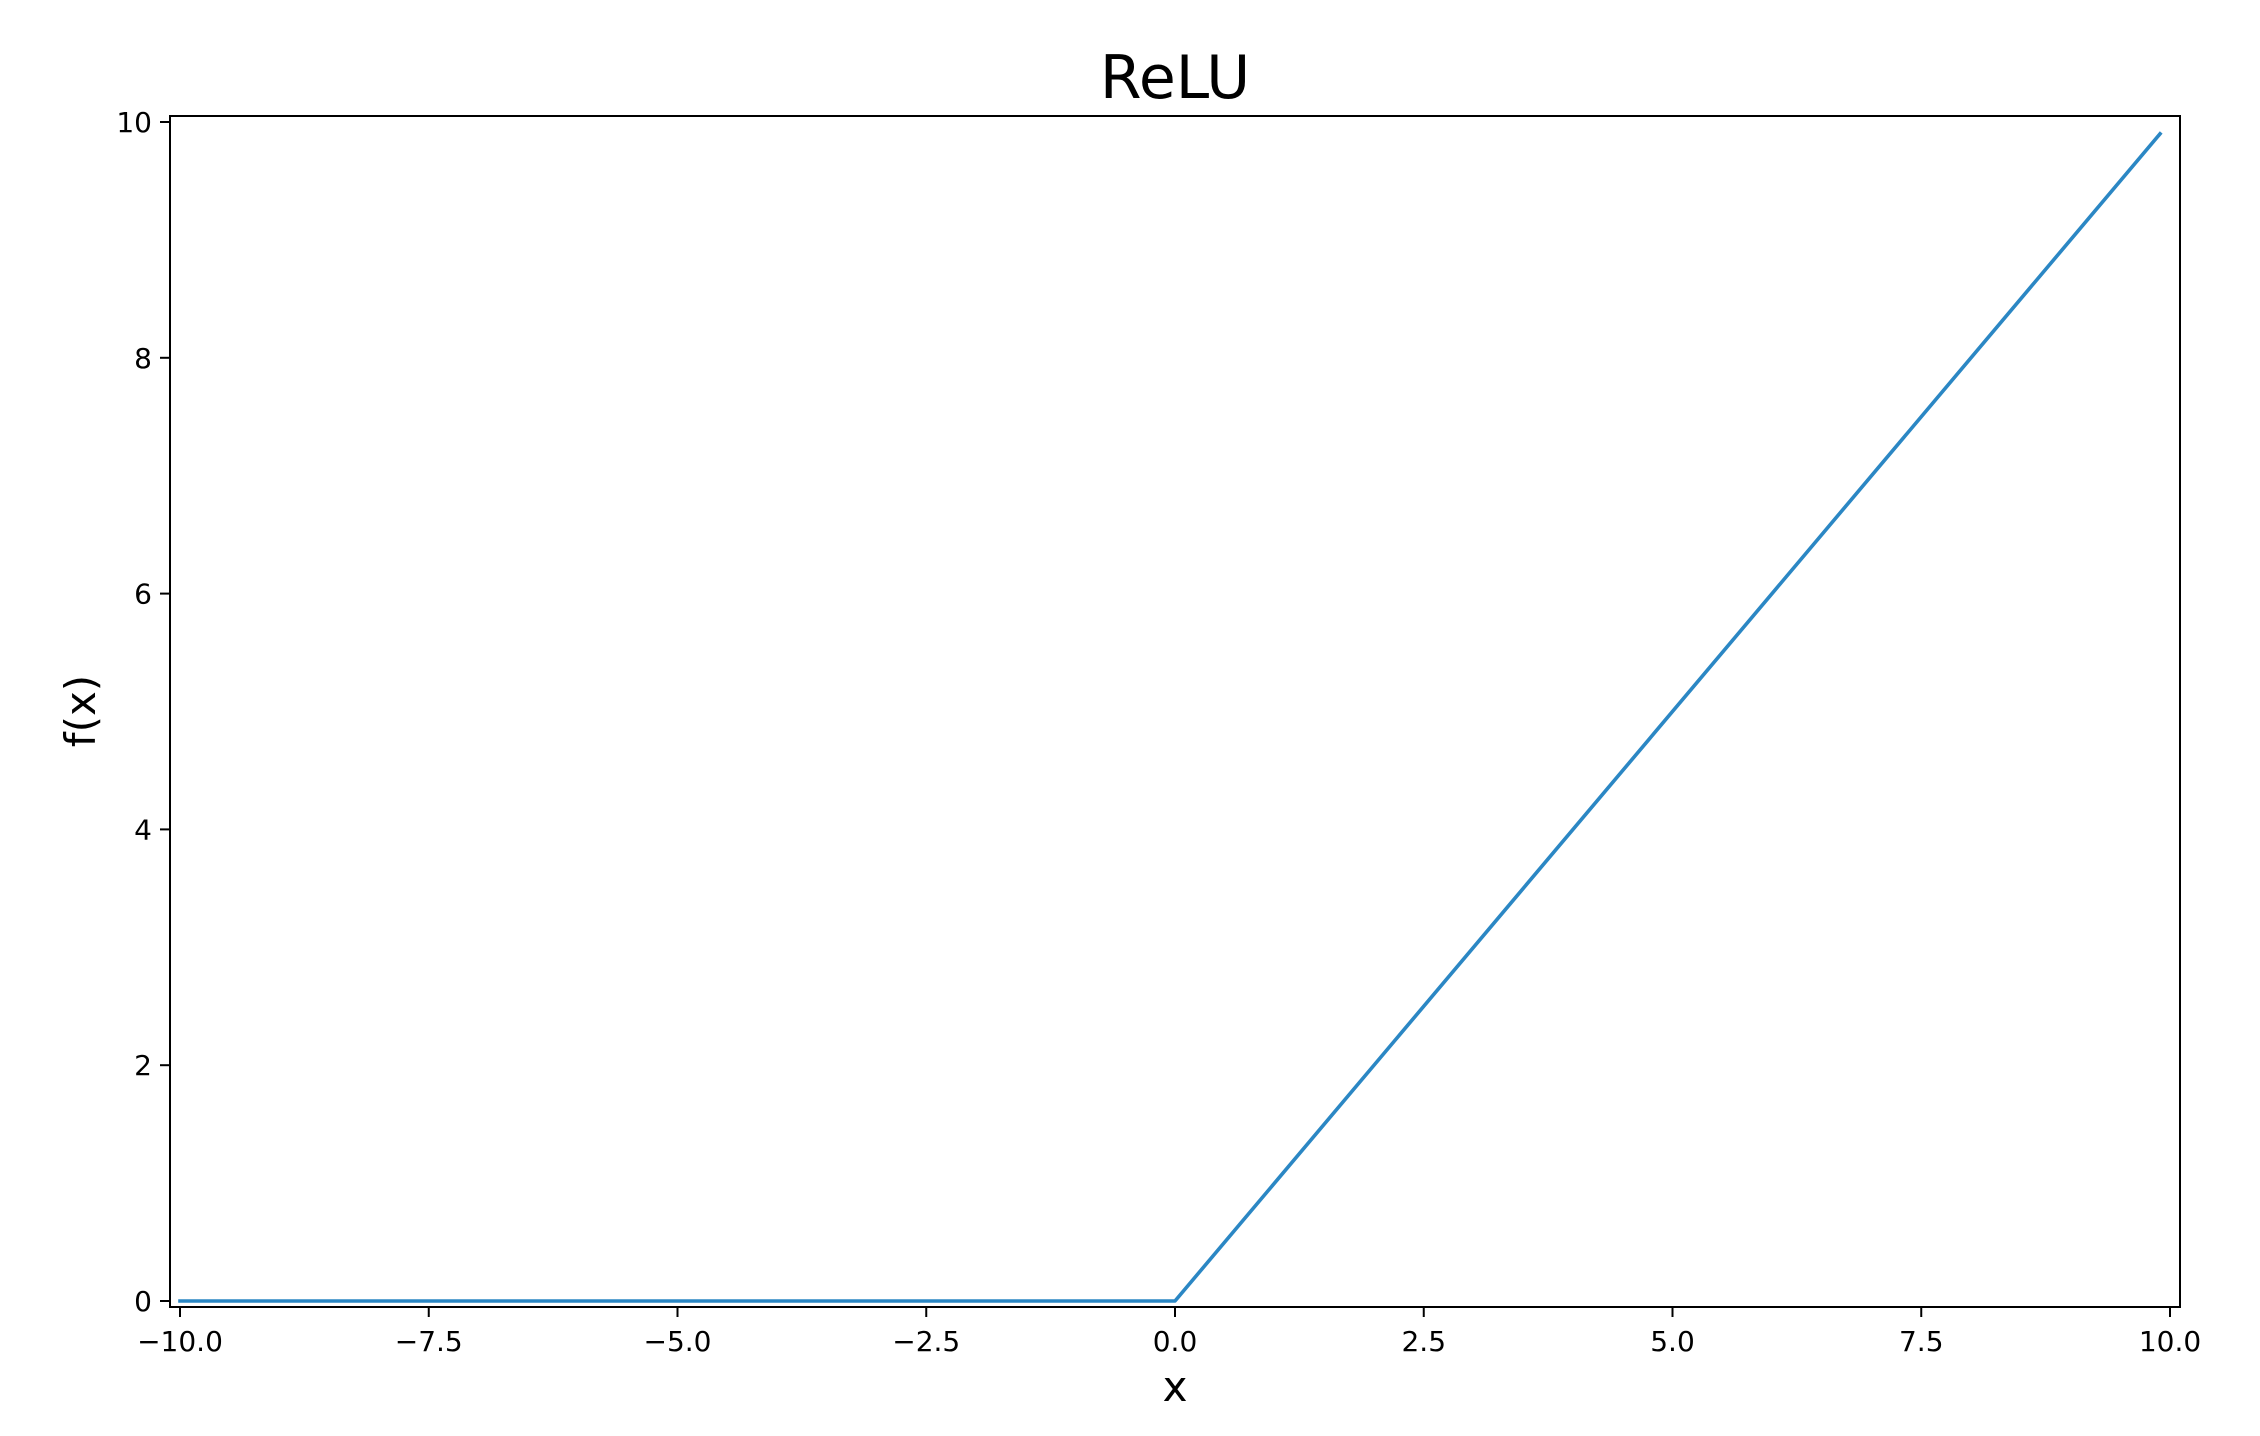 The image size is (2260, 1436). What do you see at coordinates (143, 1301) in the screenshot?
I see `y-tick-label: 0` at bounding box center [143, 1301].